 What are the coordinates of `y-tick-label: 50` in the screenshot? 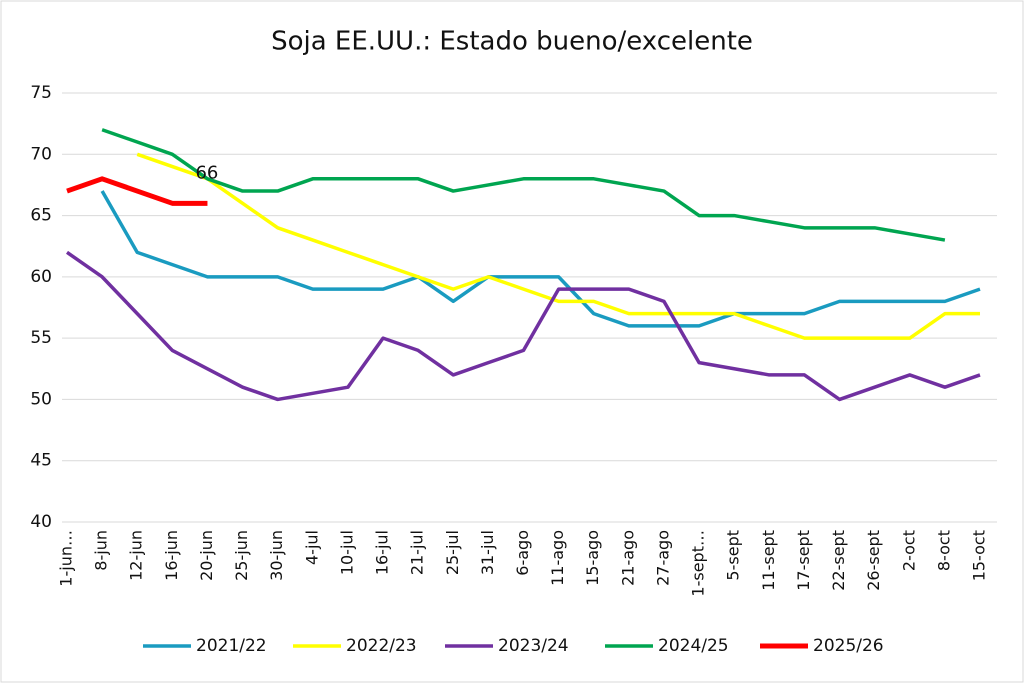 It's located at (41, 399).